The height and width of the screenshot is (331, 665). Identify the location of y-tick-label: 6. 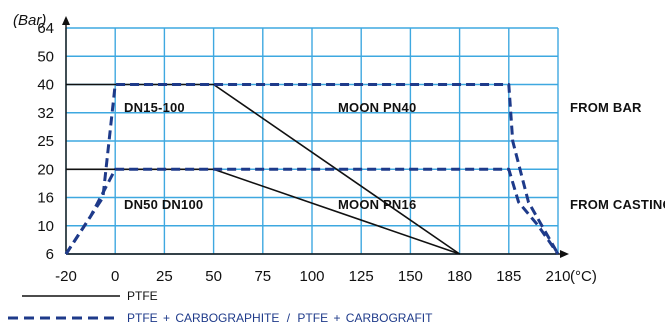
(50, 254).